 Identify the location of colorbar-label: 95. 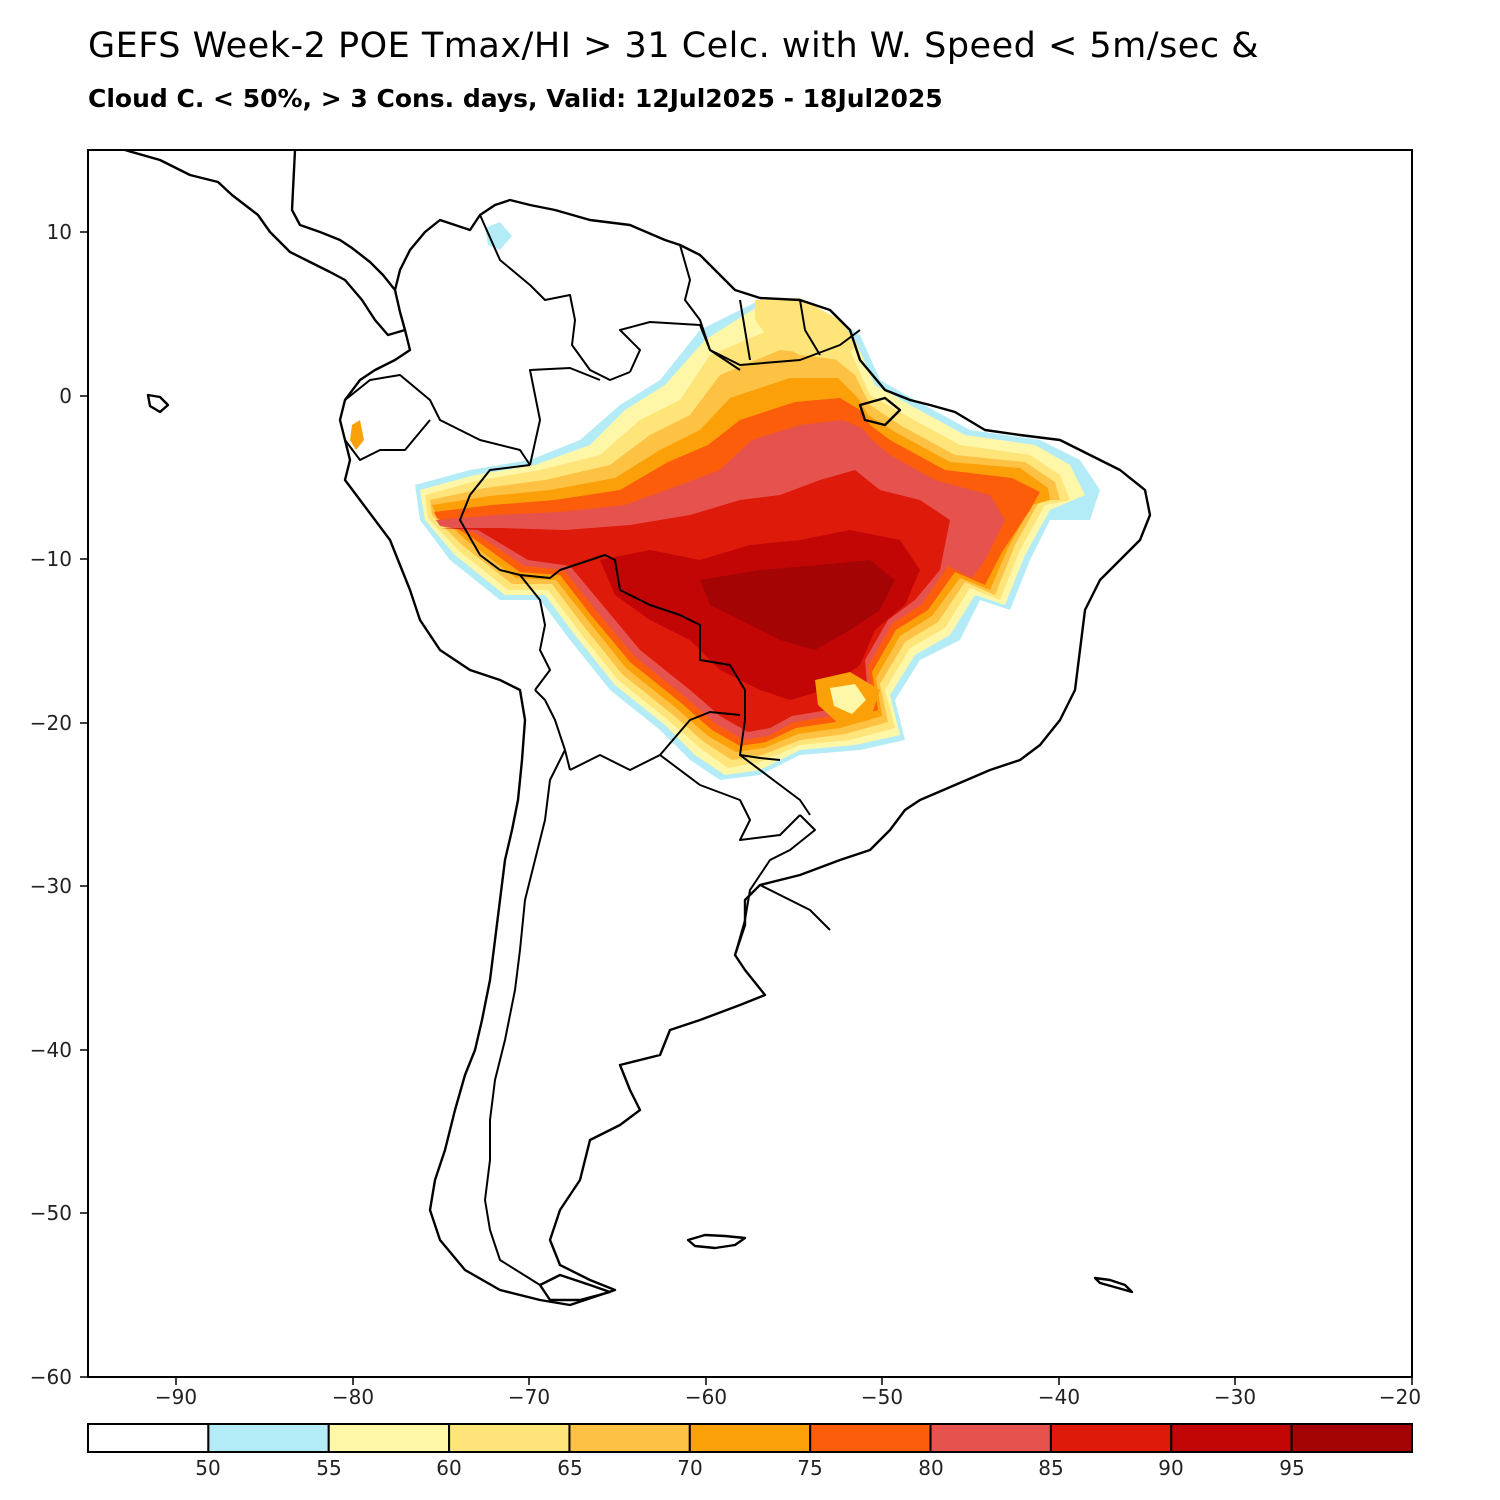
(1291, 1468).